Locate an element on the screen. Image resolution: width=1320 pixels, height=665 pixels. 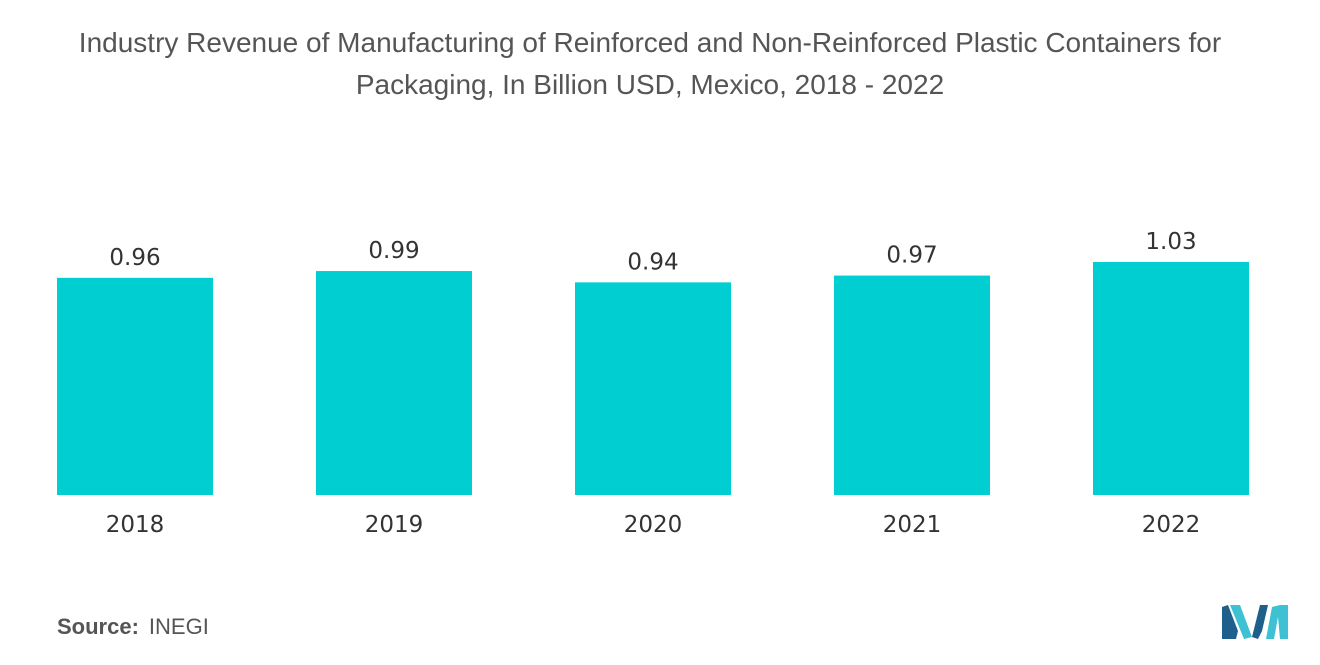
logo-shape-mid-left is located at coordinates (1241, 622).